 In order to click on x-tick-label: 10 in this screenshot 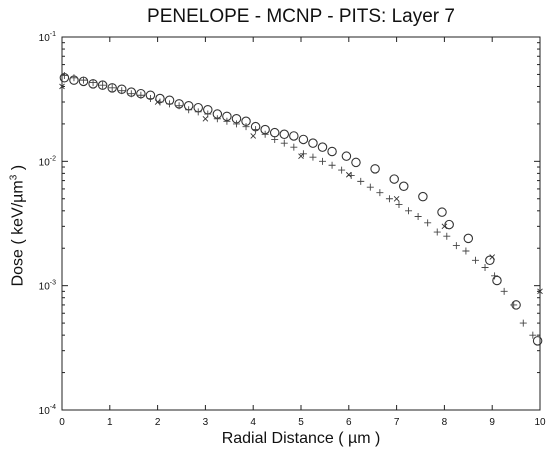, I will do `click(540, 422)`.